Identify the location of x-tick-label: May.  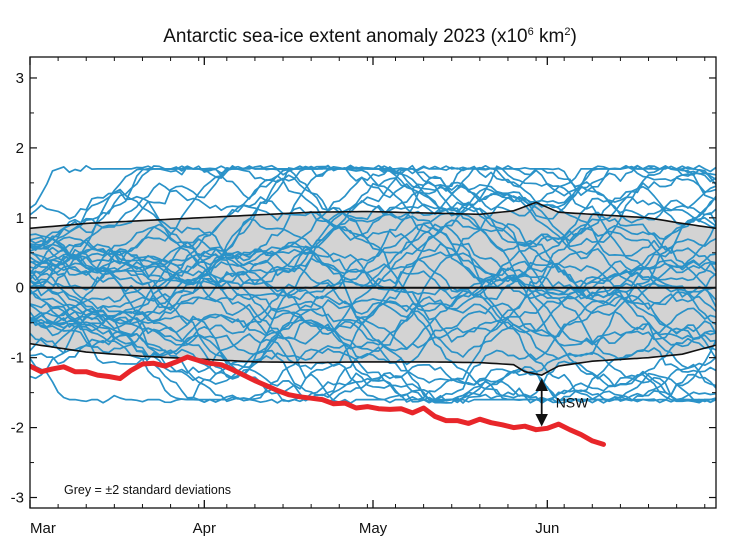
(373, 528).